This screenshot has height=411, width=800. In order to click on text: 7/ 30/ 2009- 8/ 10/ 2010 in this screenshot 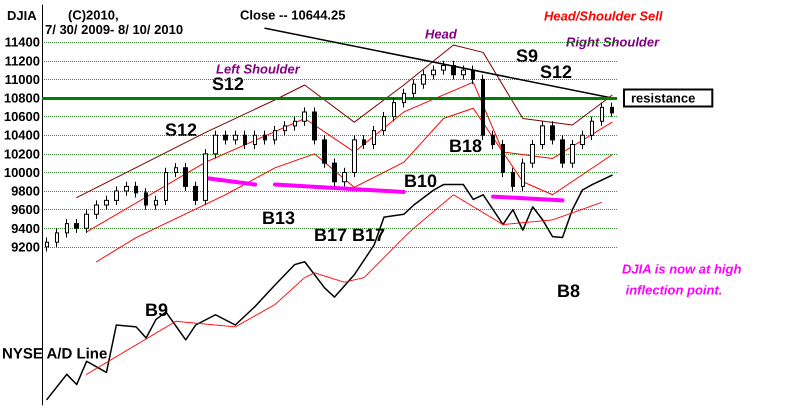, I will do `click(114, 29)`.